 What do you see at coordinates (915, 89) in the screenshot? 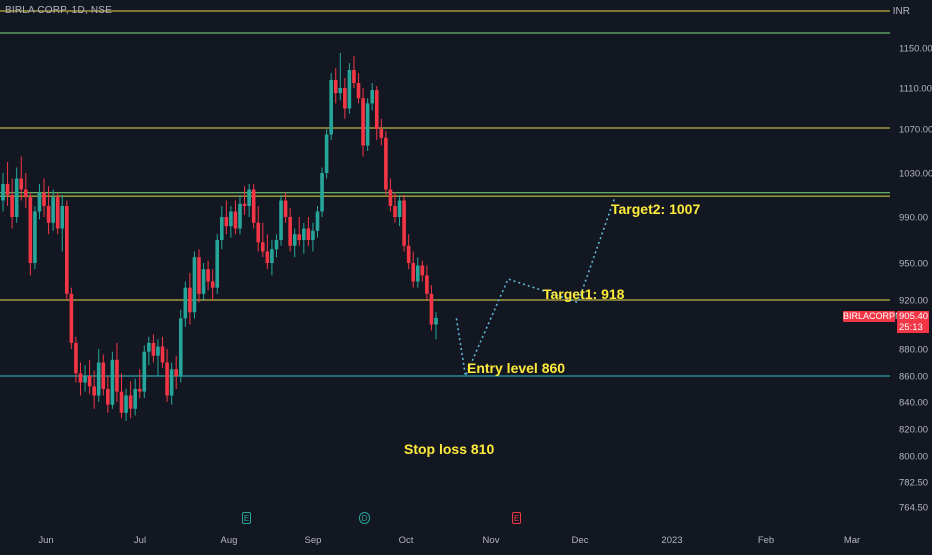
I see `price-axis-label: 1110.00` at bounding box center [915, 89].